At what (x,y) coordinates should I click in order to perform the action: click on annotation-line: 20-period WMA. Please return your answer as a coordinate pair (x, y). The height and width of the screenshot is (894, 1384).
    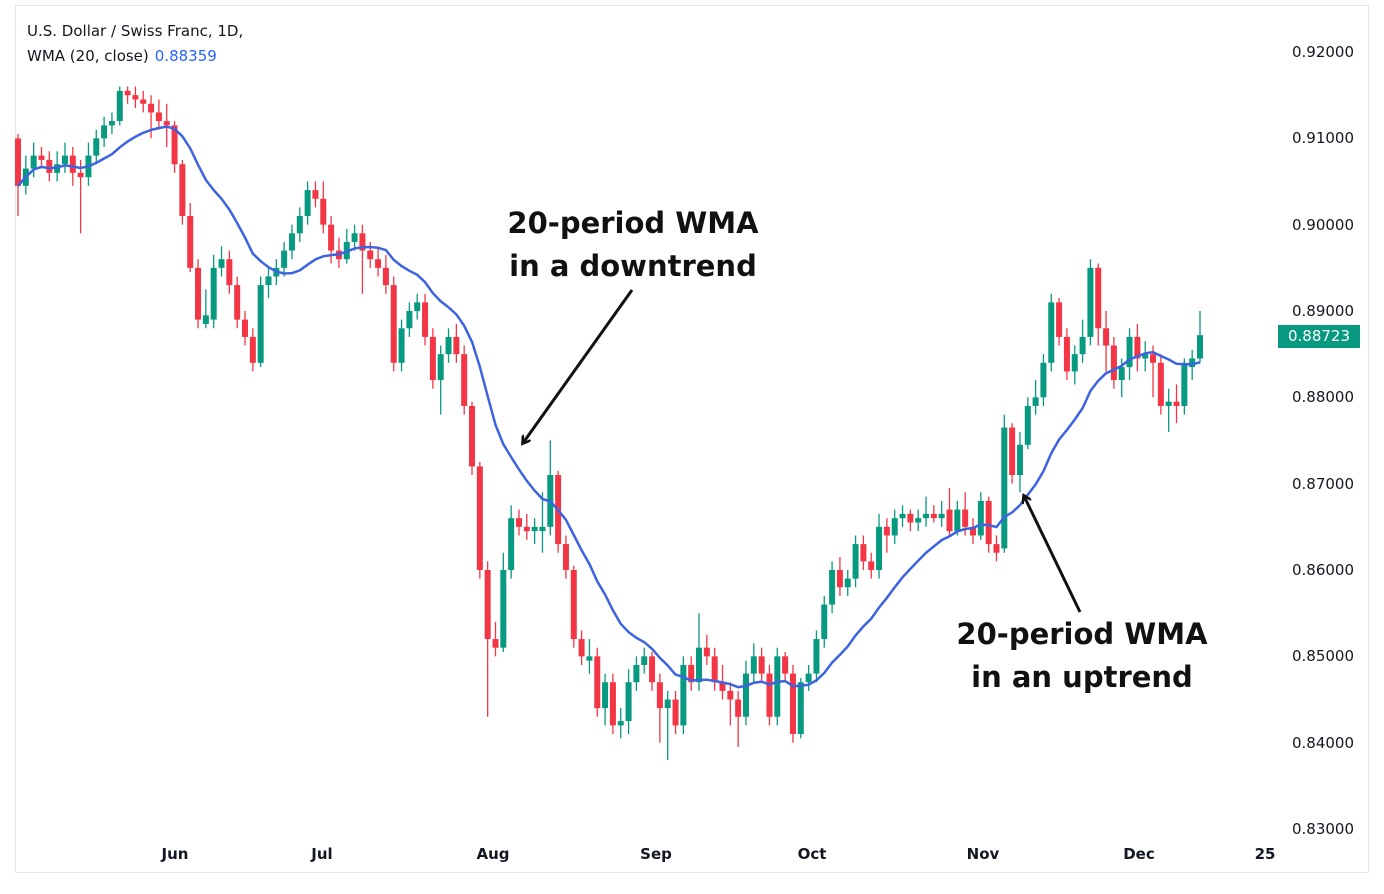
    Looking at the image, I should click on (633, 223).